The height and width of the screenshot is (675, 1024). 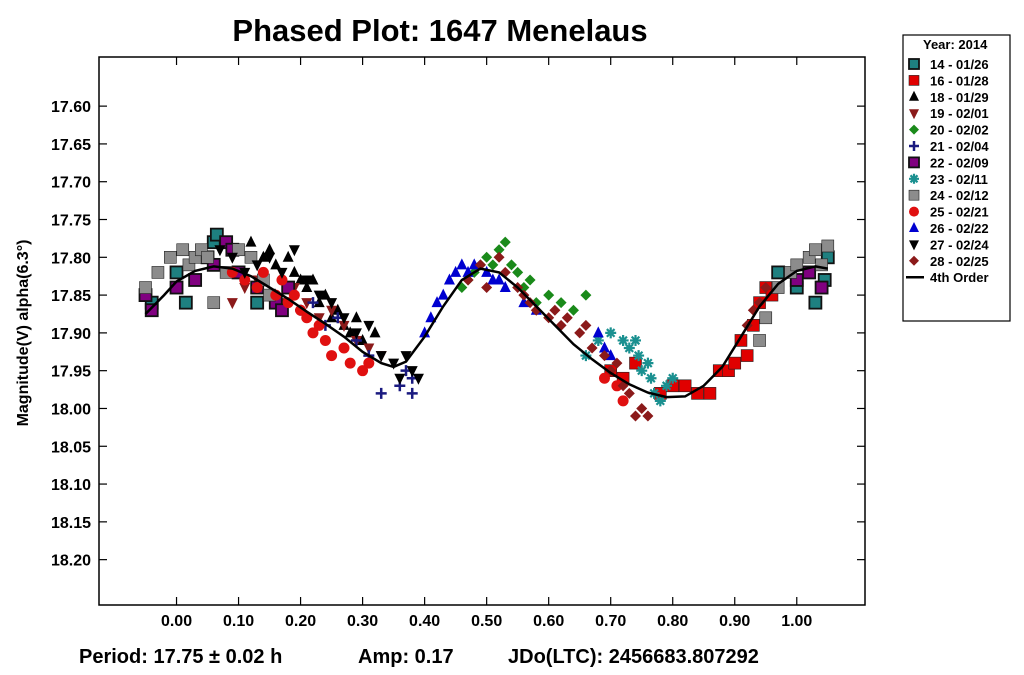 What do you see at coordinates (176, 621) in the screenshot?
I see `x-tick-label: 0.00` at bounding box center [176, 621].